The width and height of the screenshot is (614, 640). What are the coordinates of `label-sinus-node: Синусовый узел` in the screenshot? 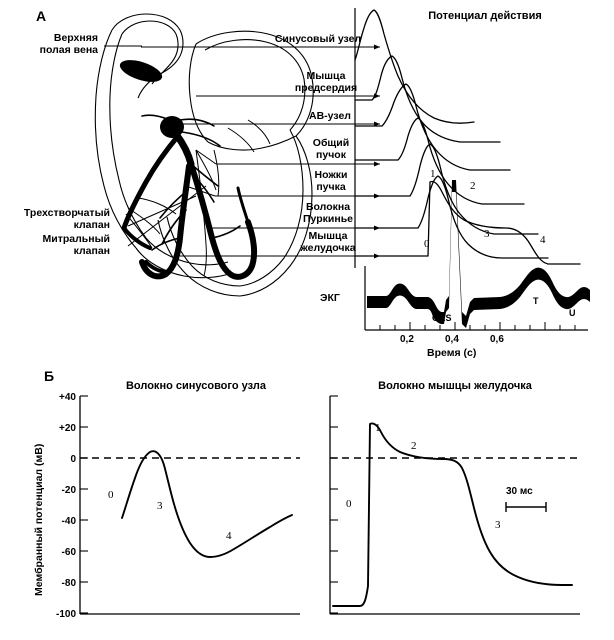 It's located at (318, 39).